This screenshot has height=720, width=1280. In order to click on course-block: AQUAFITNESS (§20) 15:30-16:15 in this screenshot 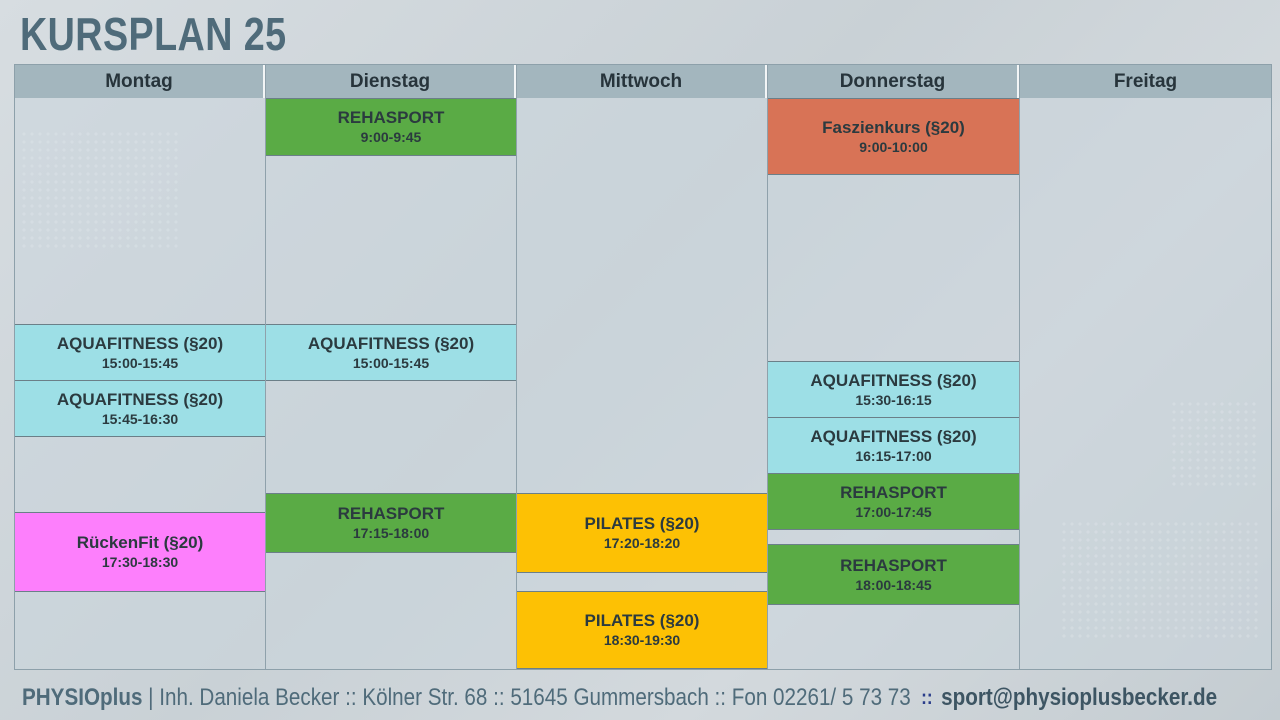, I will do `click(893, 389)`.